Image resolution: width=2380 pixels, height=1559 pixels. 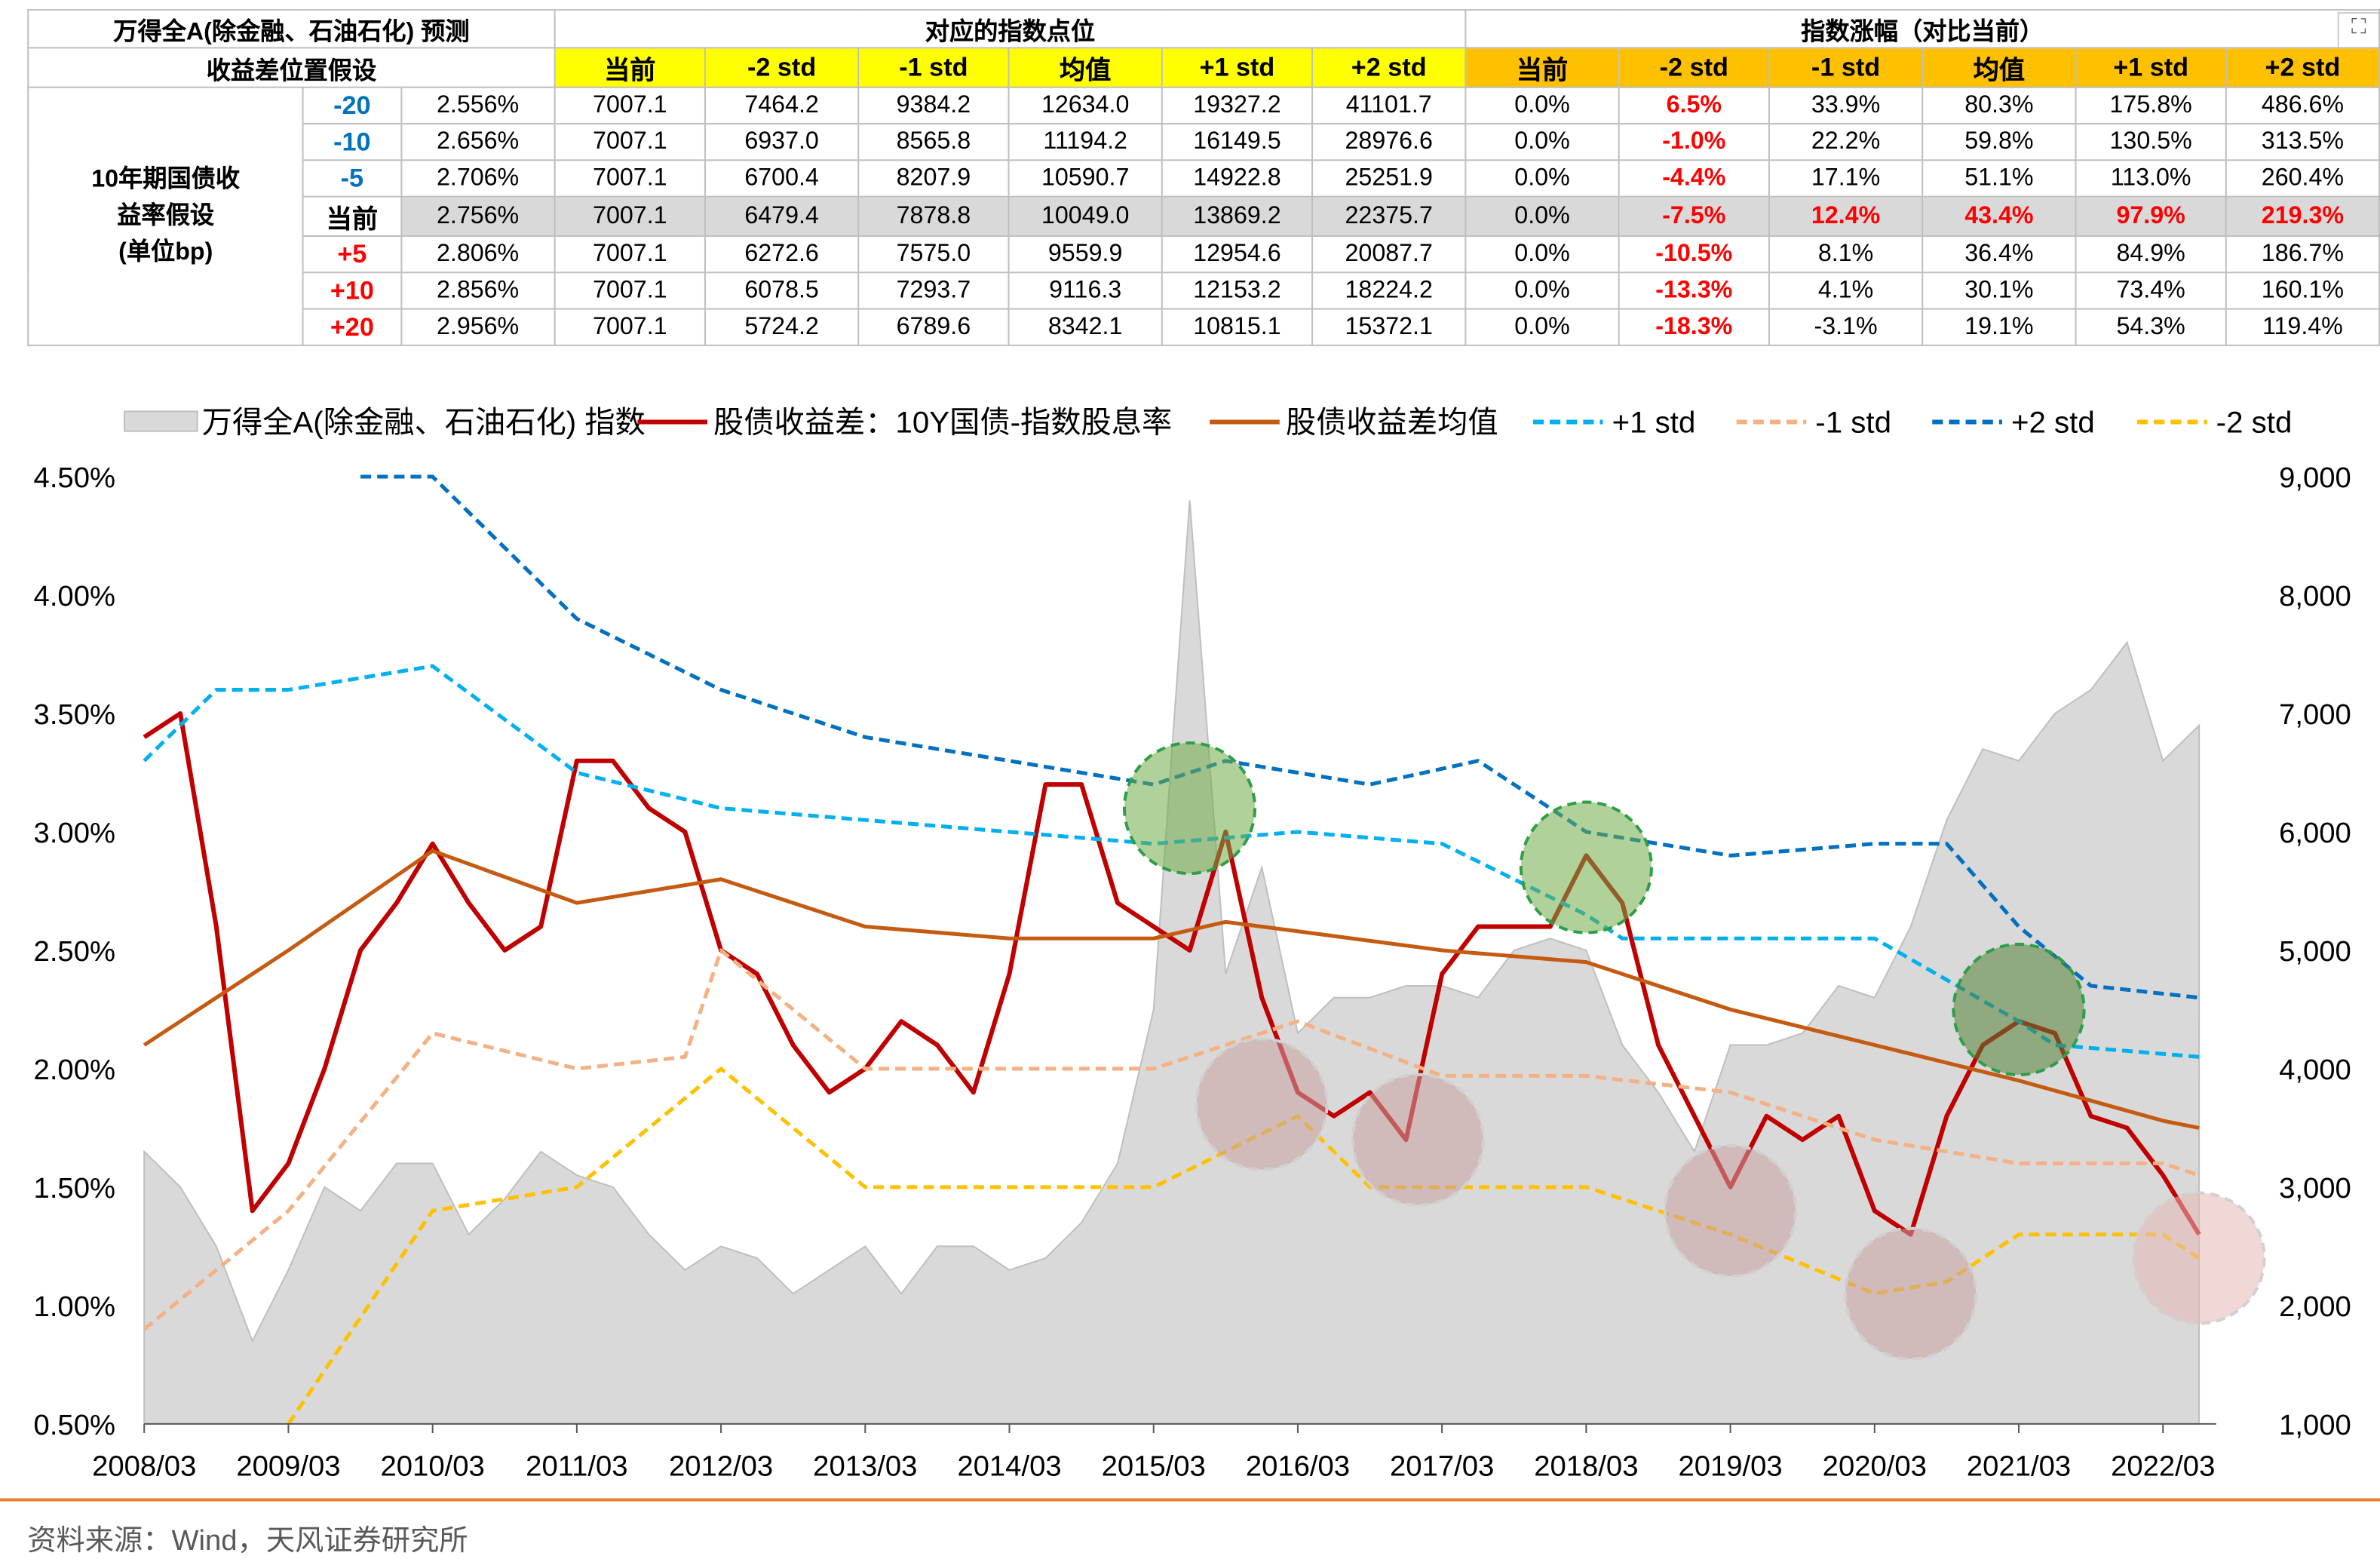 What do you see at coordinates (352, 327) in the screenshot?
I see `bp-cell: +20` at bounding box center [352, 327].